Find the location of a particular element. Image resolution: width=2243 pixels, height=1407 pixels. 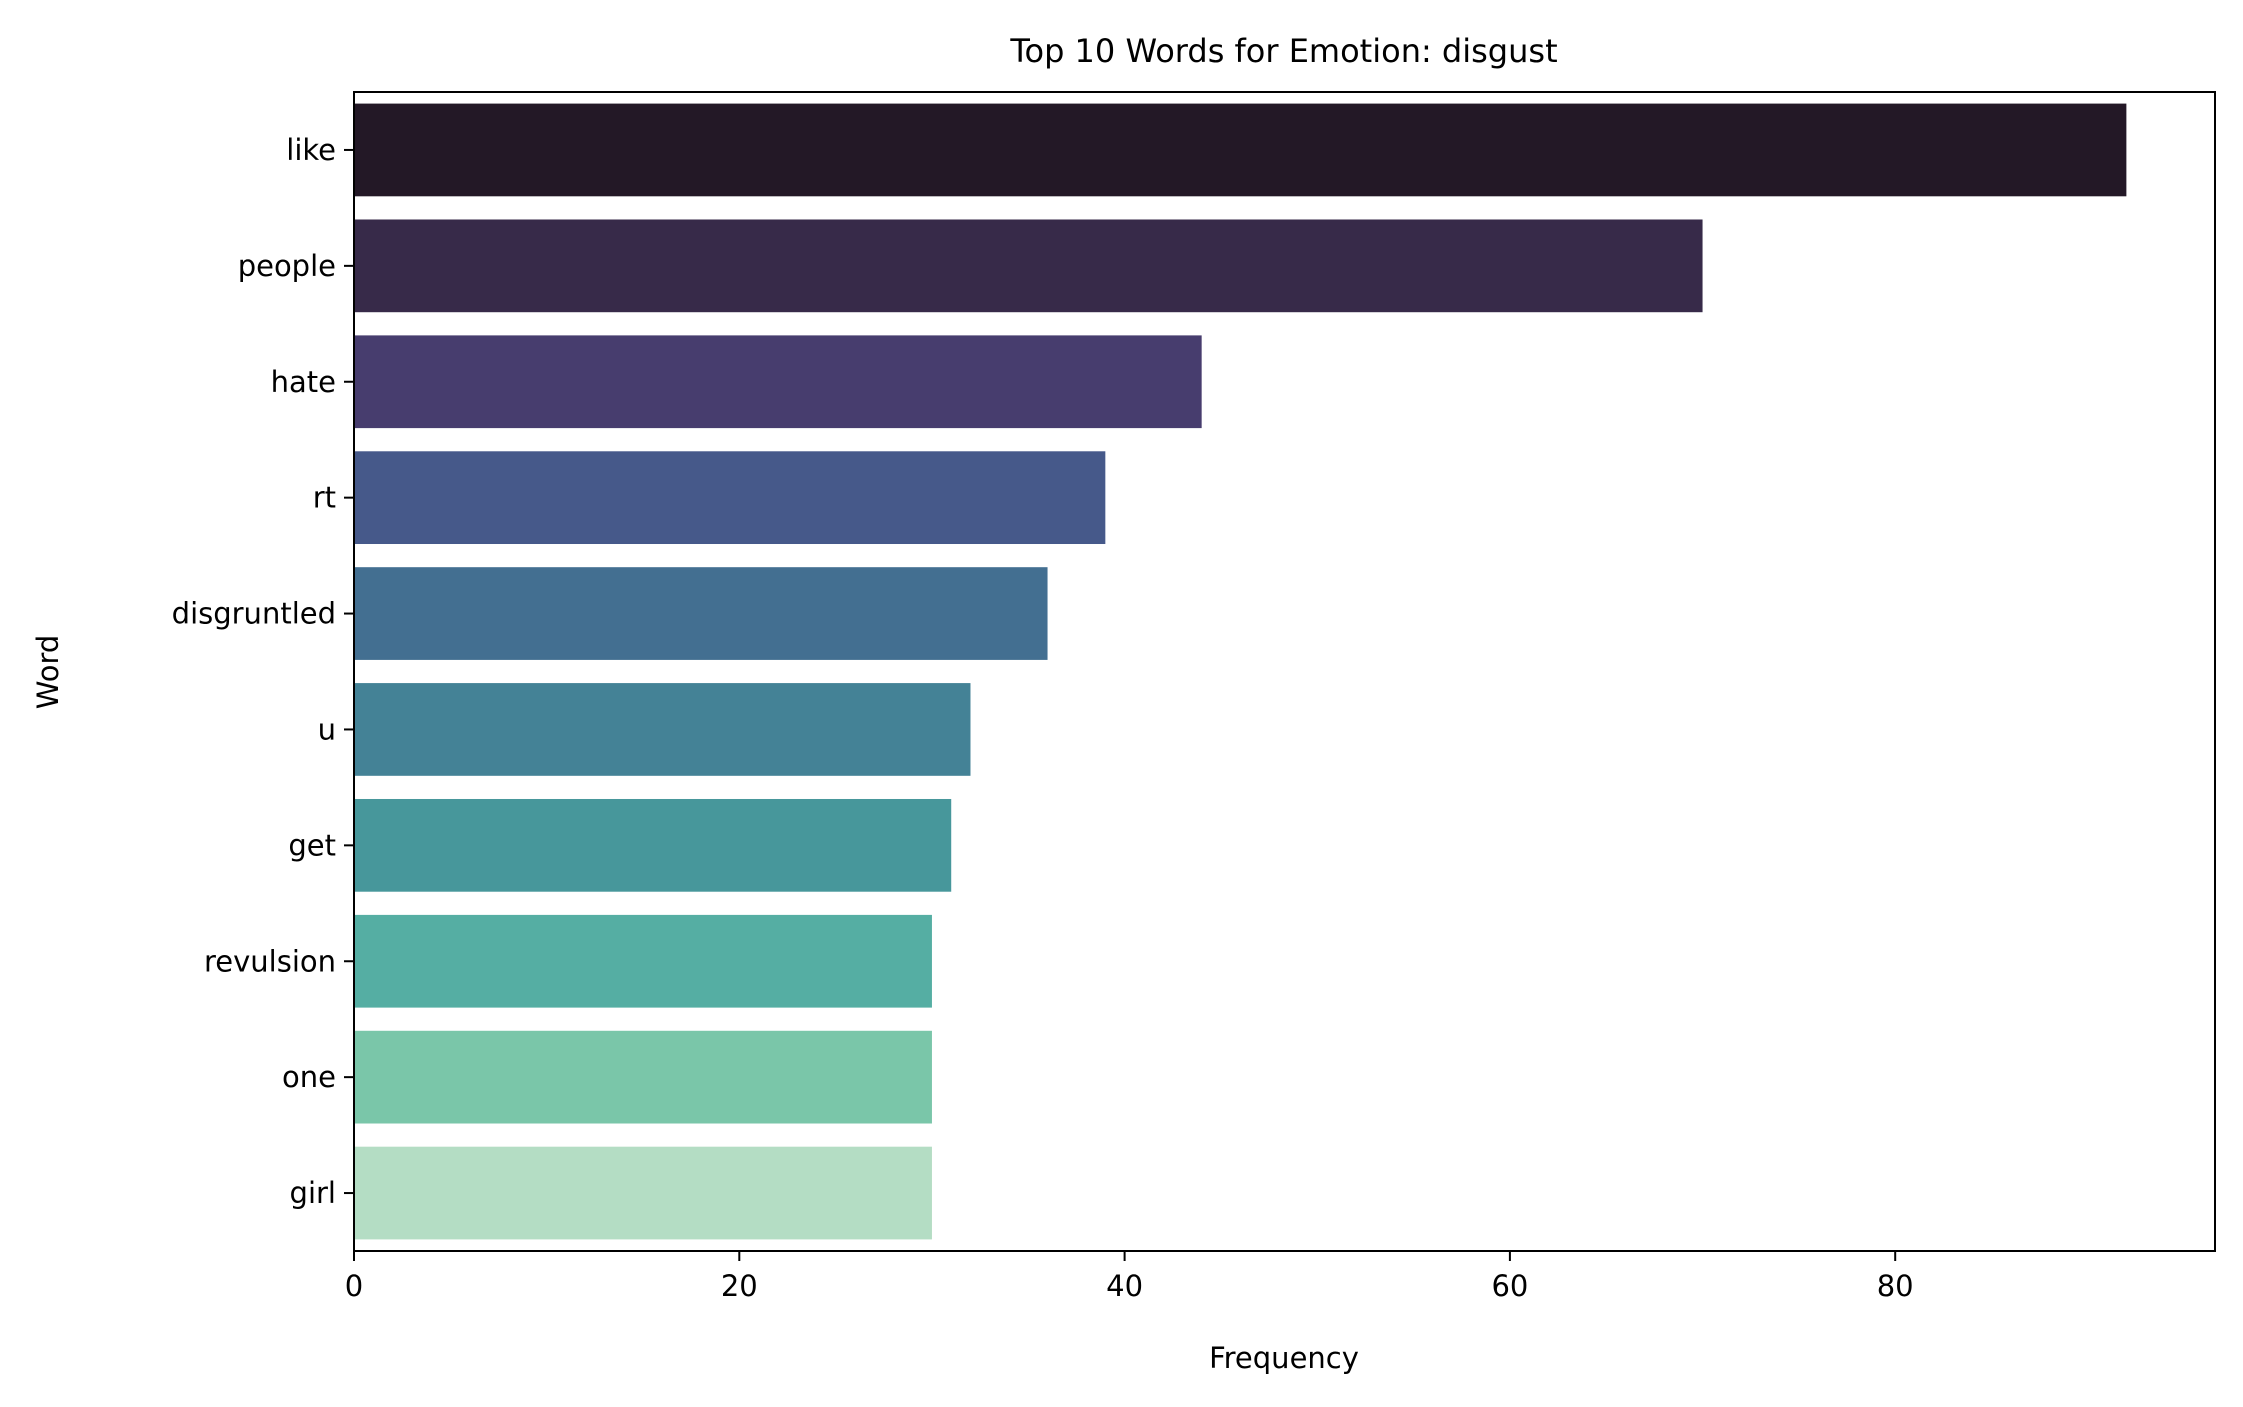

chart-title: Top 10 Words for Emotion: disgust is located at coordinates (1283, 51).